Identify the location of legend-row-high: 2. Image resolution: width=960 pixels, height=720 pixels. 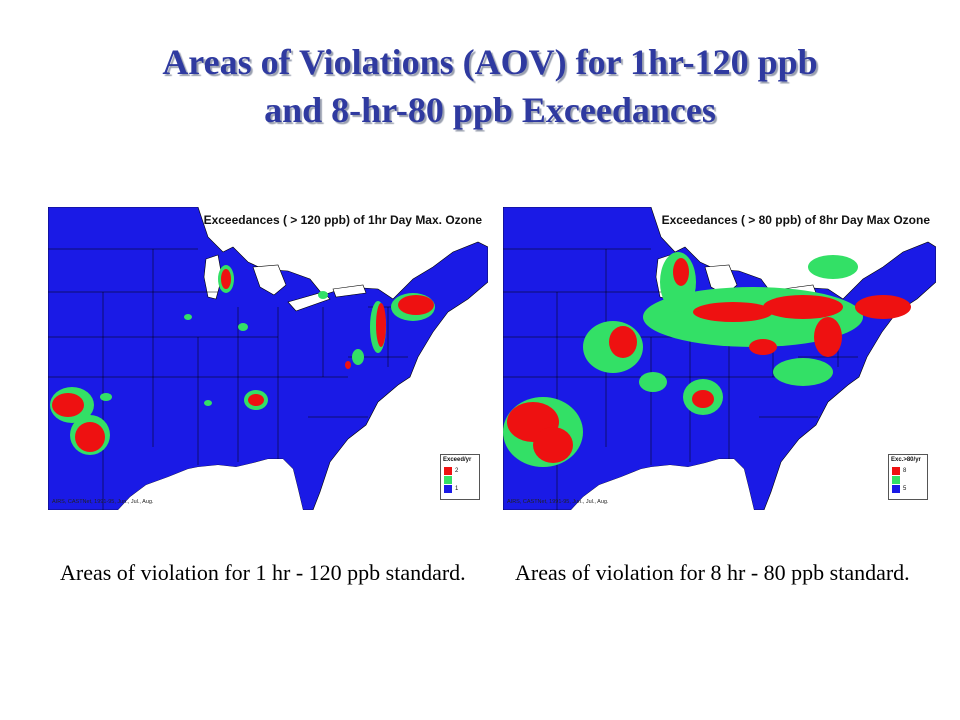
(461, 471).